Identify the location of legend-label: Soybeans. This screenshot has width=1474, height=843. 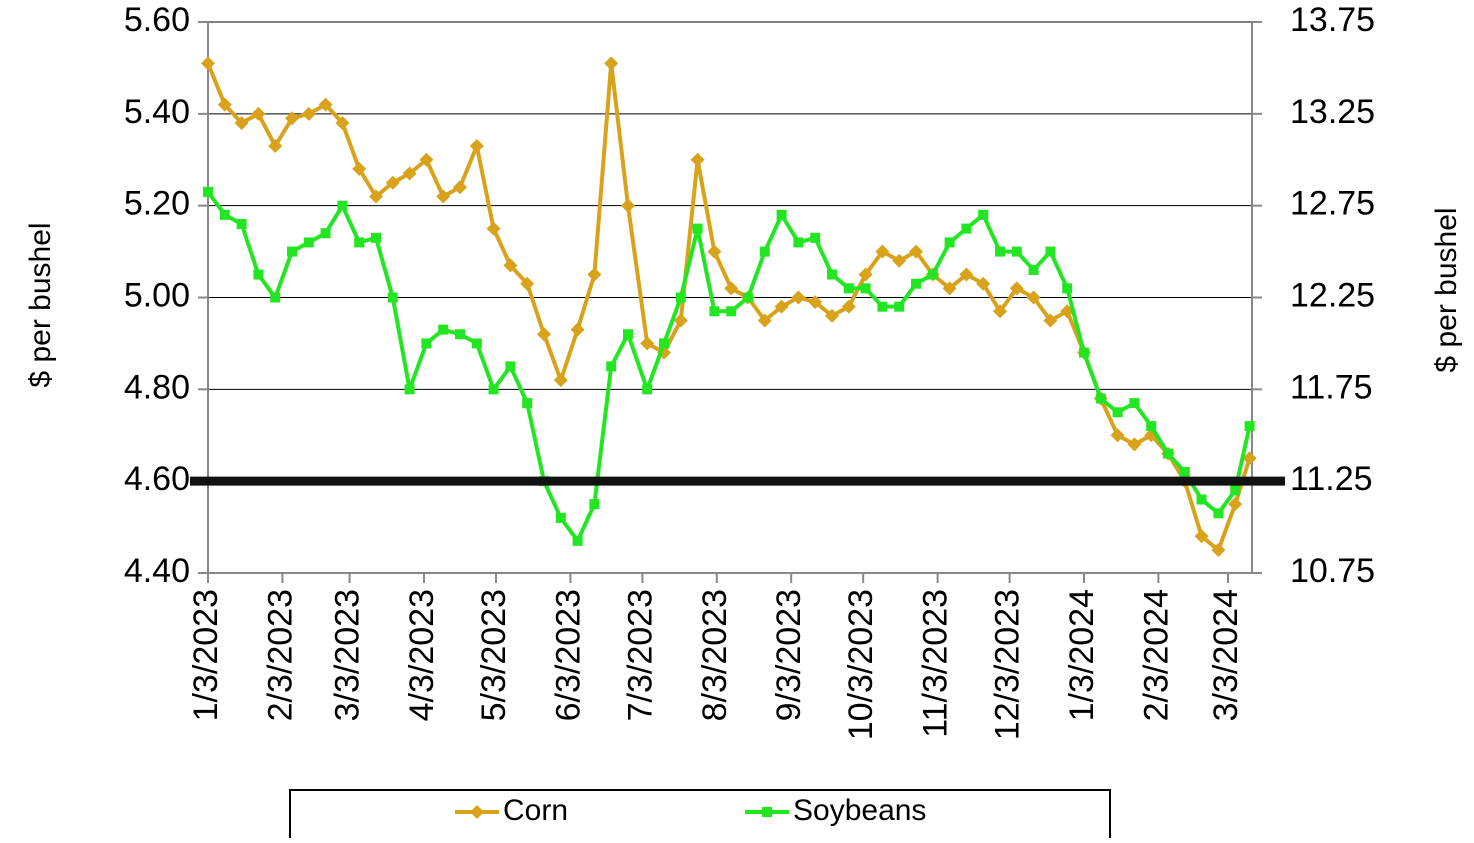
(859, 810).